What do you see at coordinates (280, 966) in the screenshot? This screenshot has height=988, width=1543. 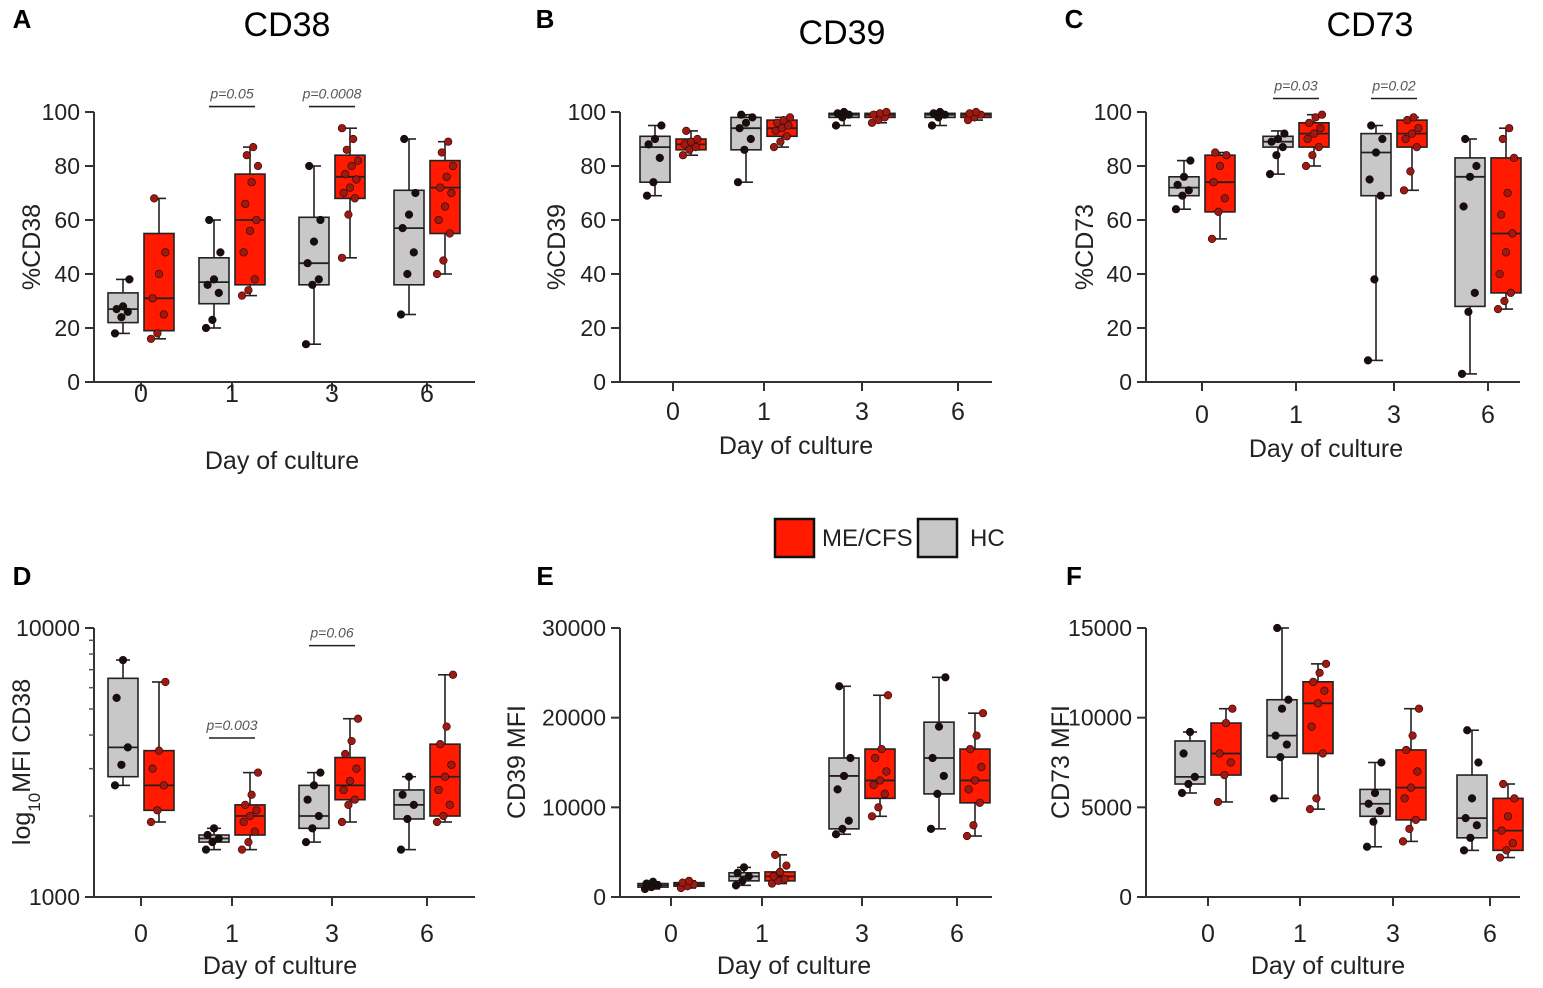 I see `x-axis-title: Day of culture` at bounding box center [280, 966].